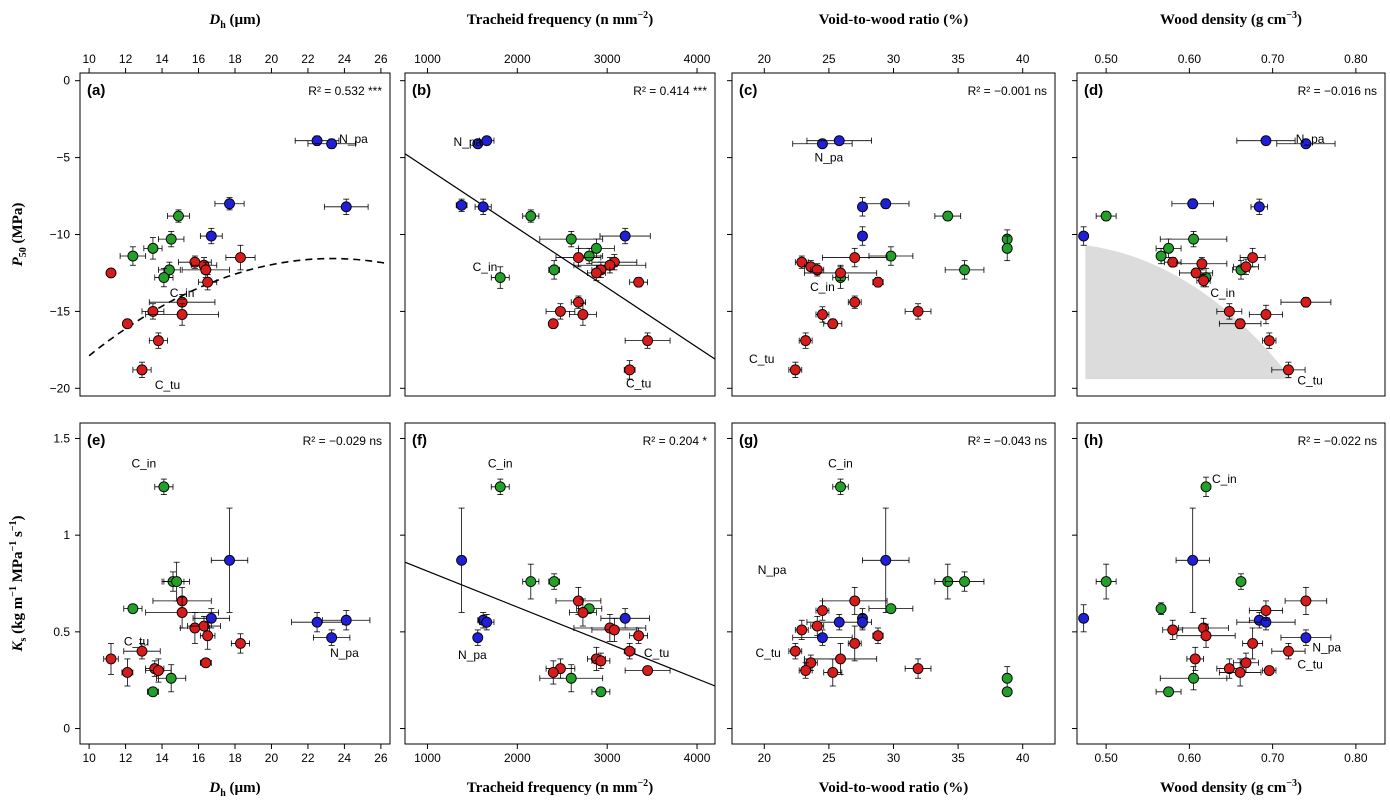 The width and height of the screenshot is (1390, 800). I want to click on y-tick-label: −20, so click(60, 388).